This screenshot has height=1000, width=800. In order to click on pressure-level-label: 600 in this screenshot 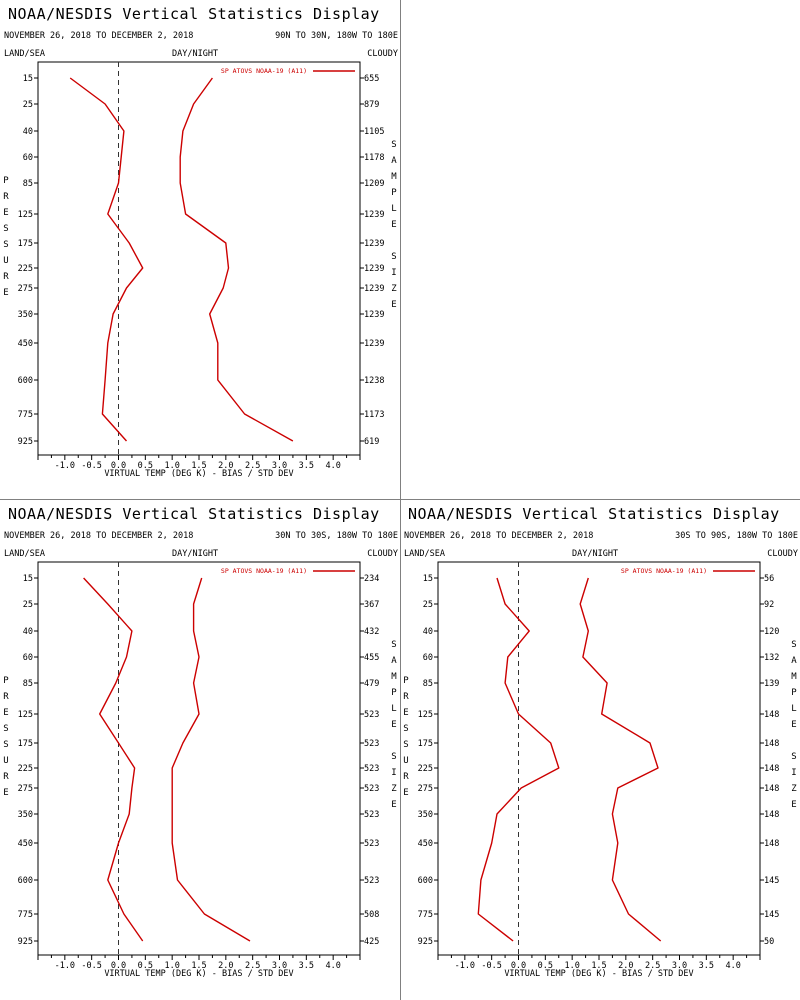, I will do `click(25, 381)`.